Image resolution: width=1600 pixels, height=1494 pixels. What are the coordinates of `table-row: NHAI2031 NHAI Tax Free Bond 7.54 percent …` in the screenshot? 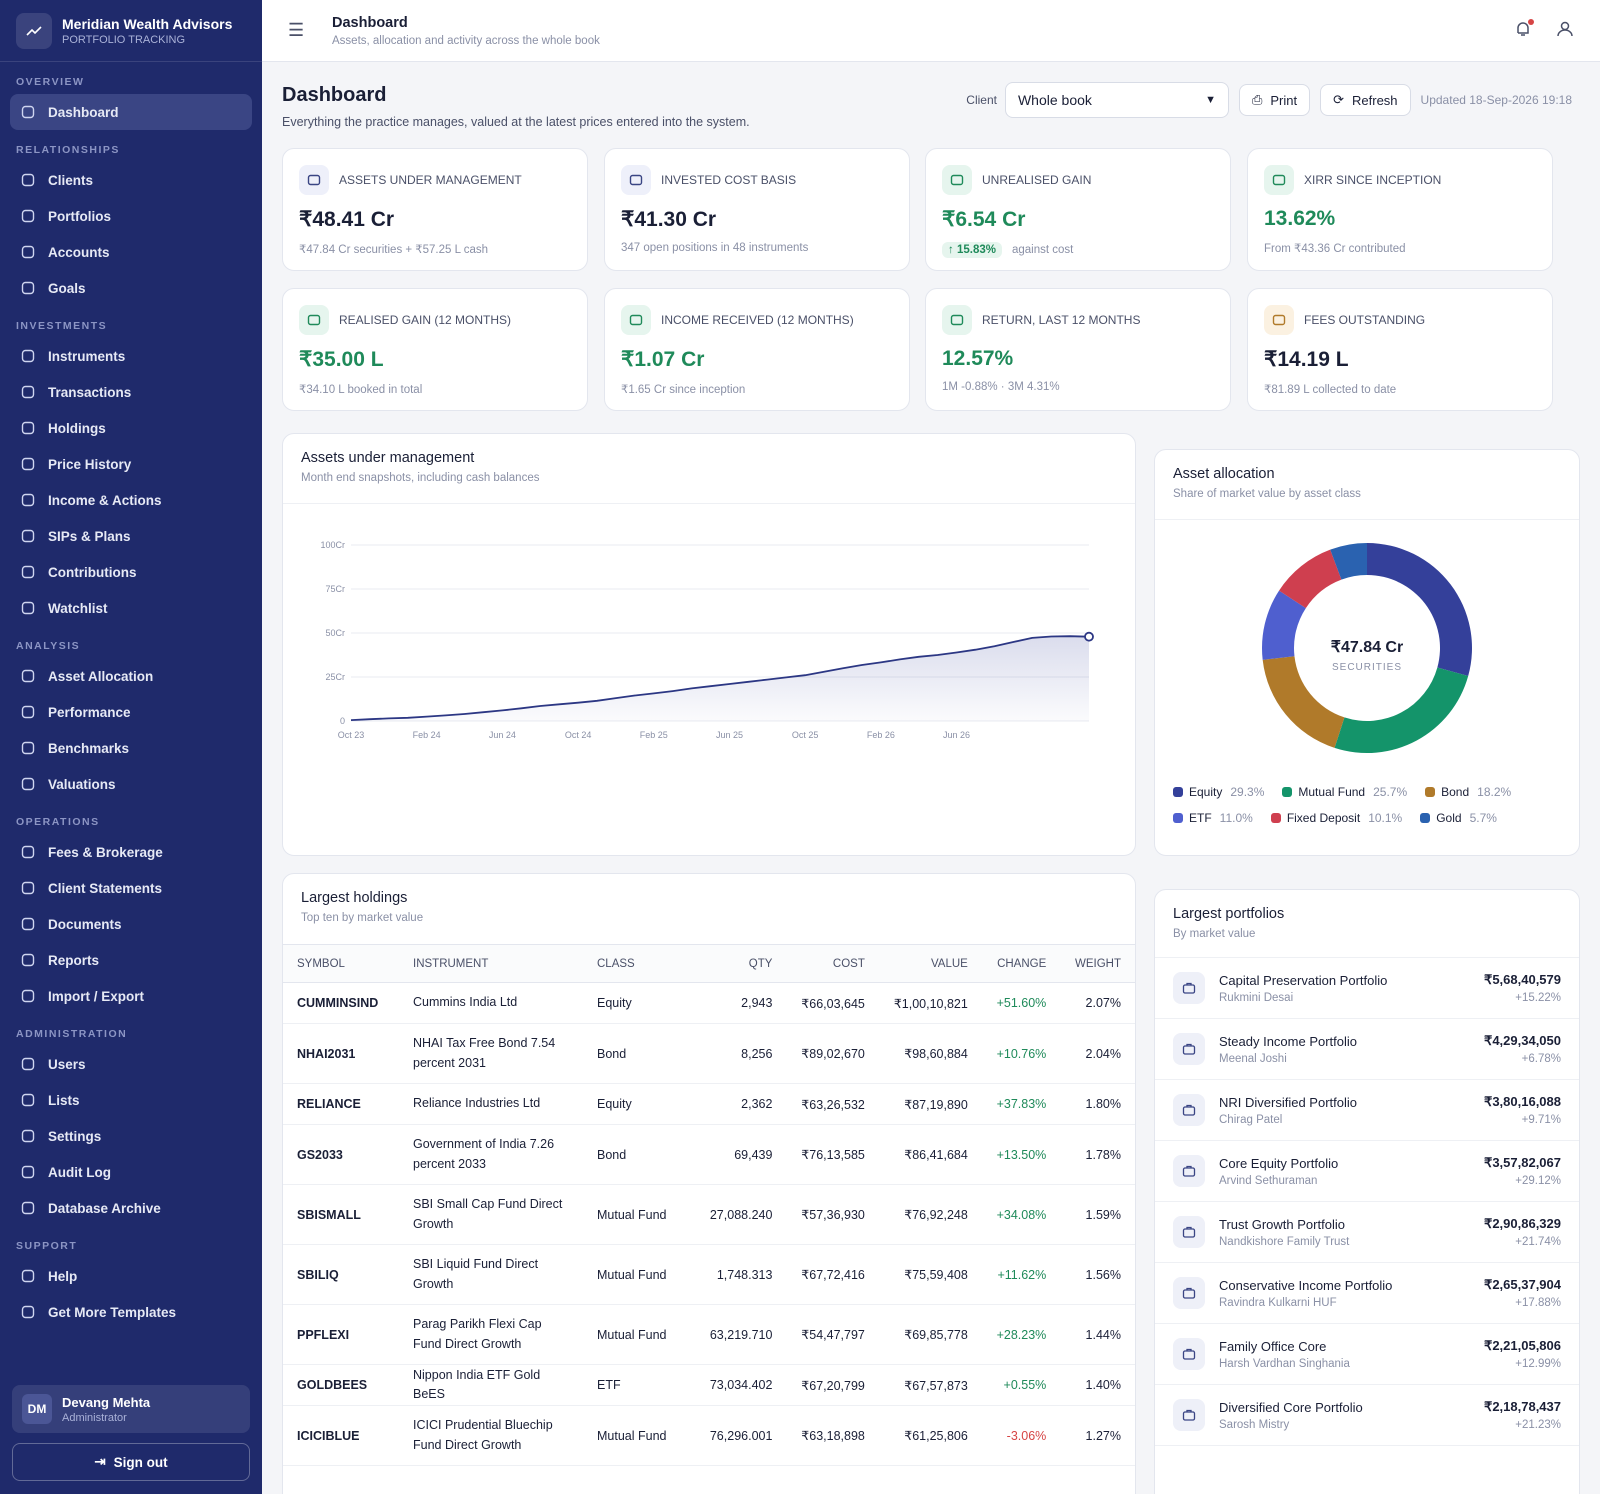 It's located at (709, 1053).